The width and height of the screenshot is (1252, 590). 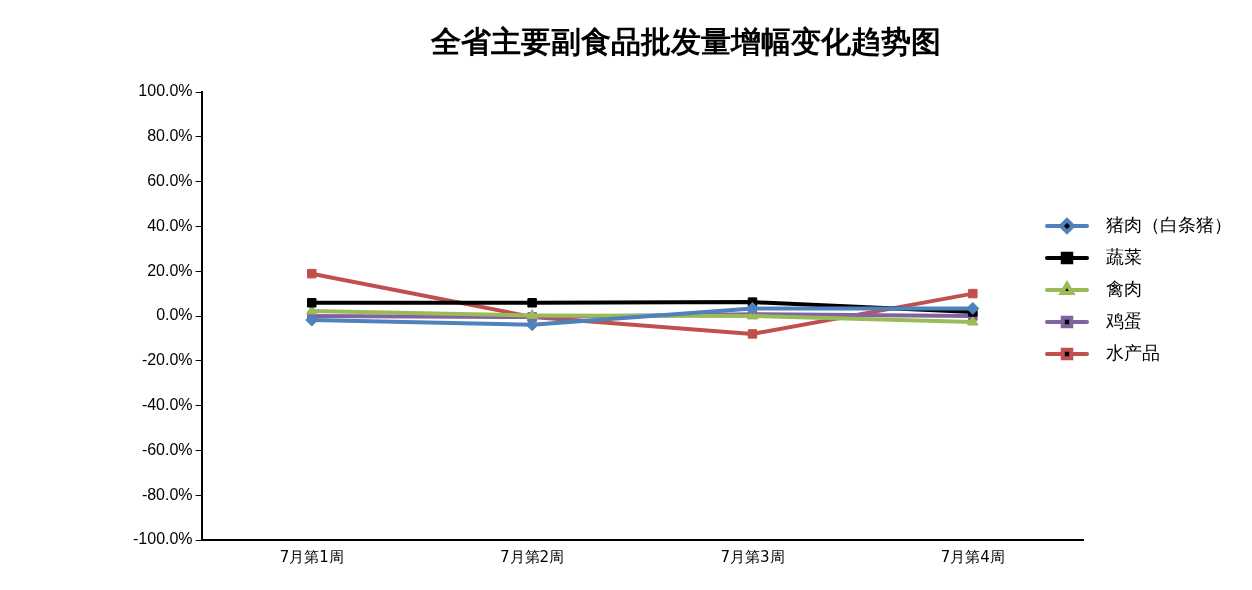 I want to click on y-tick-label: 40.0%, so click(x=170, y=225).